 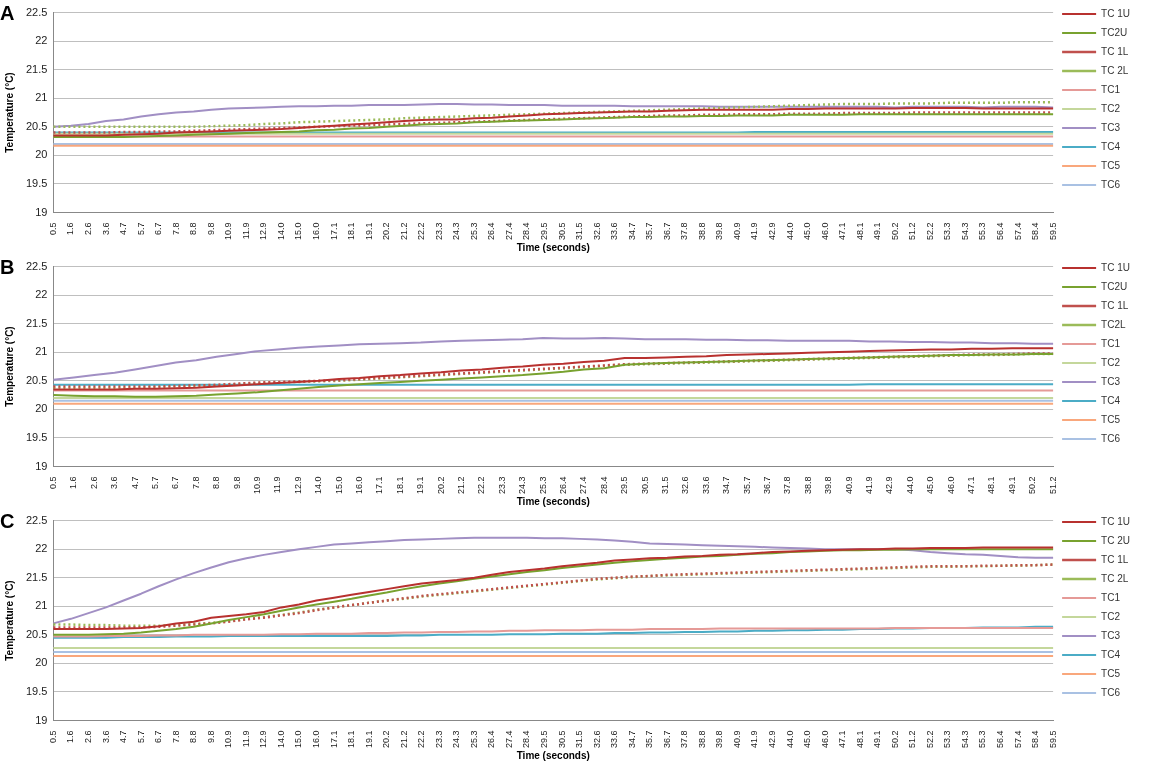 I want to click on x-tick-label: 41.9, so click(x=754, y=231).